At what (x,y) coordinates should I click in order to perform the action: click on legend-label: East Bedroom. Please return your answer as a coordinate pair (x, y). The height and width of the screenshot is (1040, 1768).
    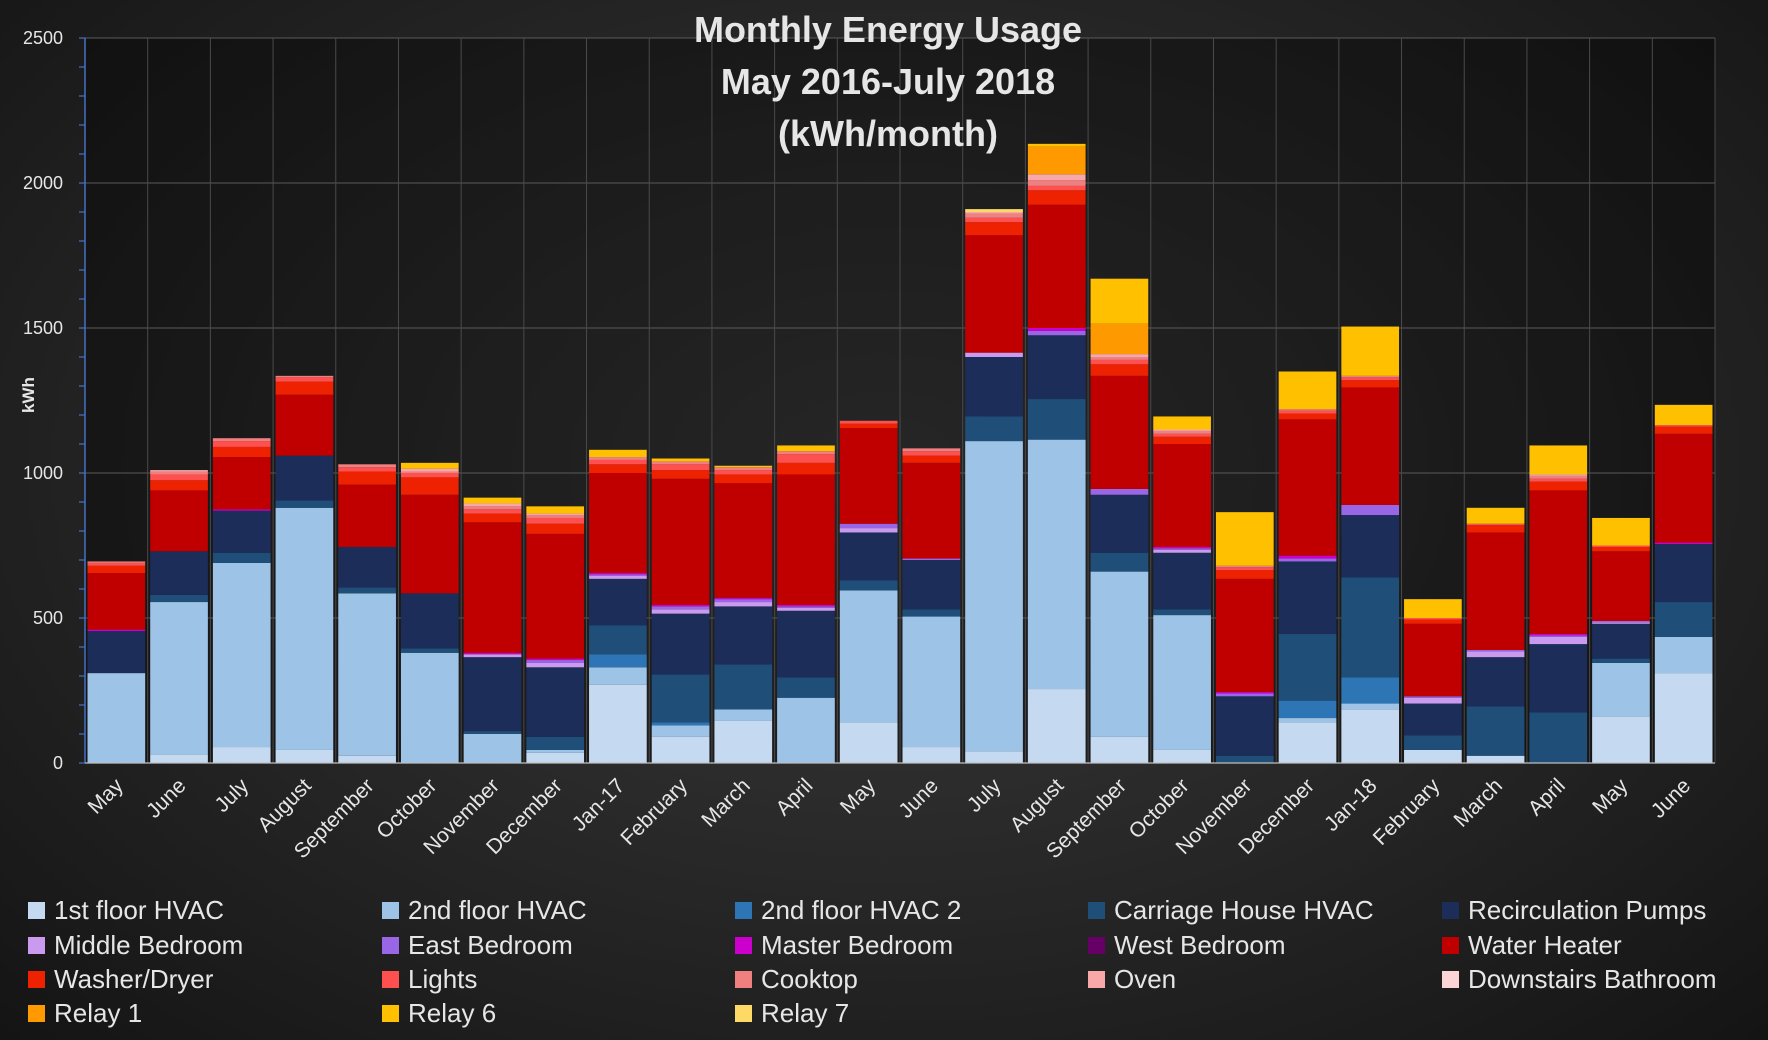
    Looking at the image, I should click on (490, 945).